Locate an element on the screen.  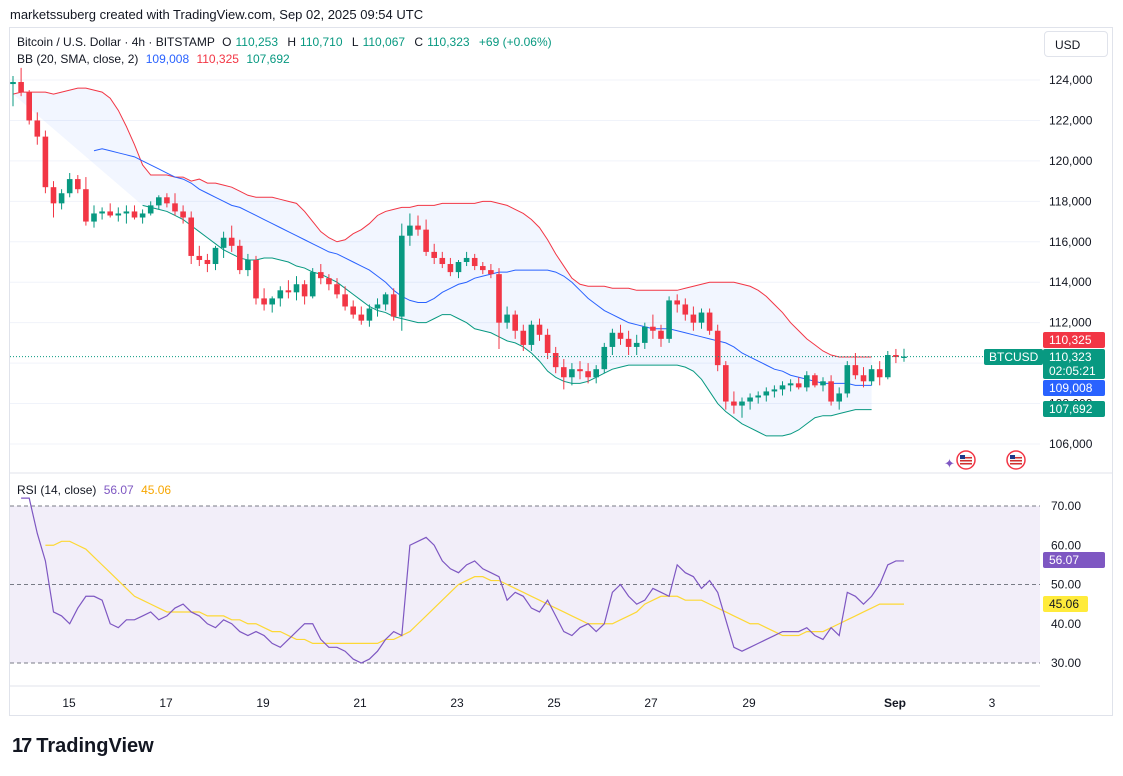
open-value: 110,253 is located at coordinates (257, 42).